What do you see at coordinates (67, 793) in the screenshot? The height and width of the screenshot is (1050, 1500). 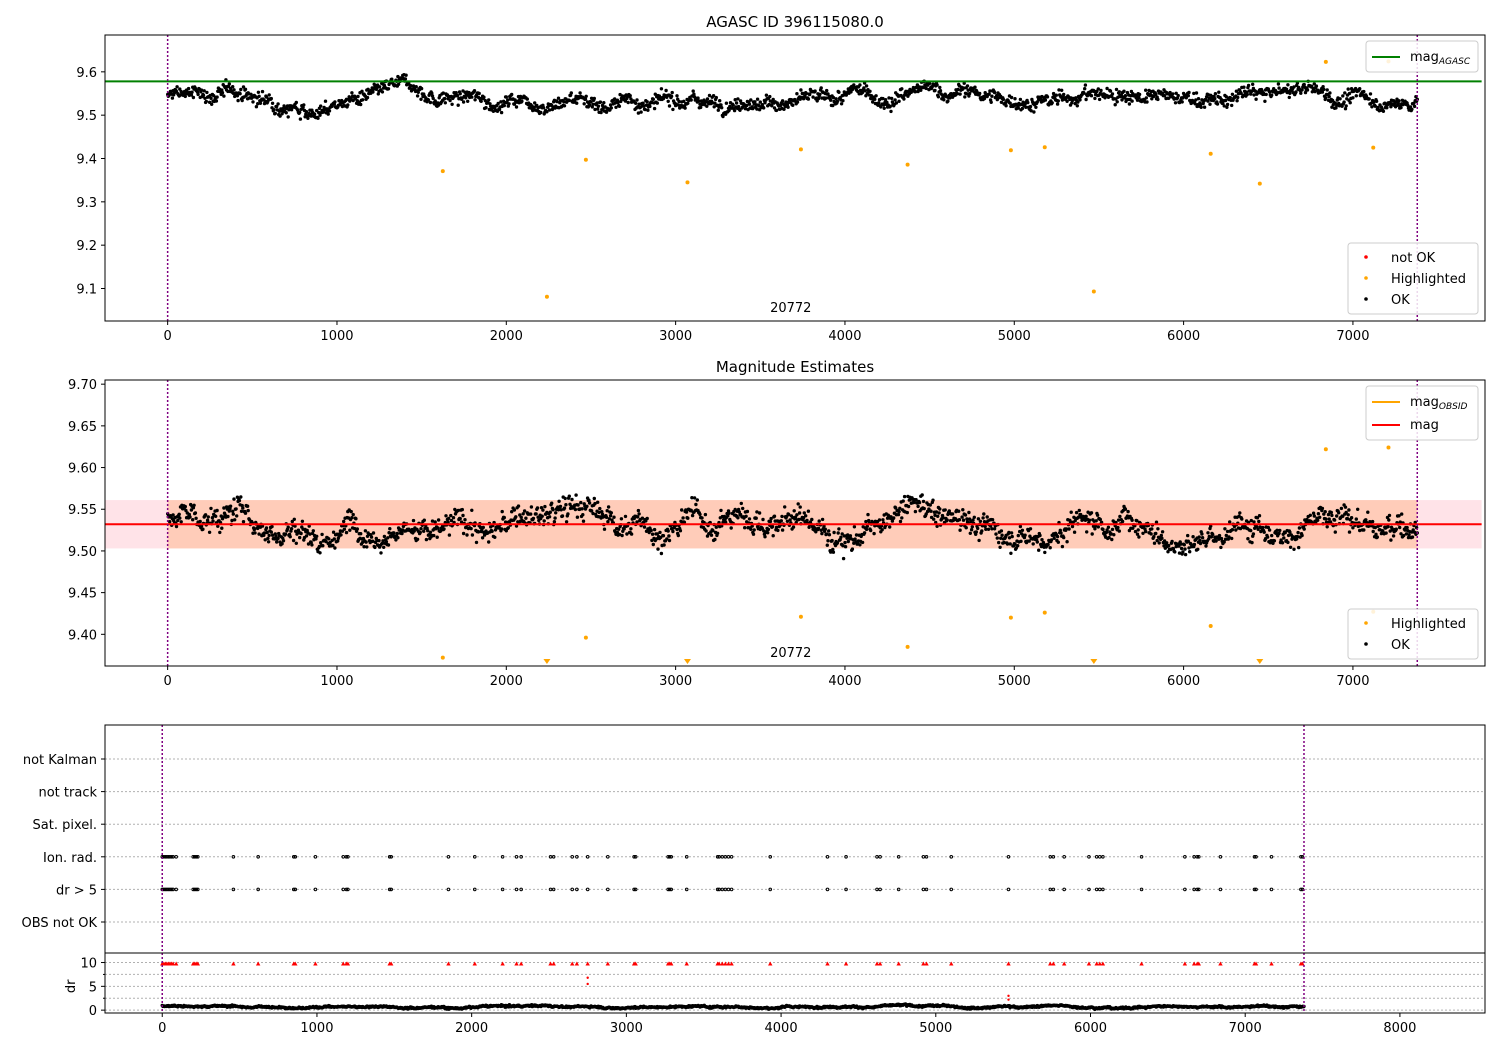 I see `category-label: not track` at bounding box center [67, 793].